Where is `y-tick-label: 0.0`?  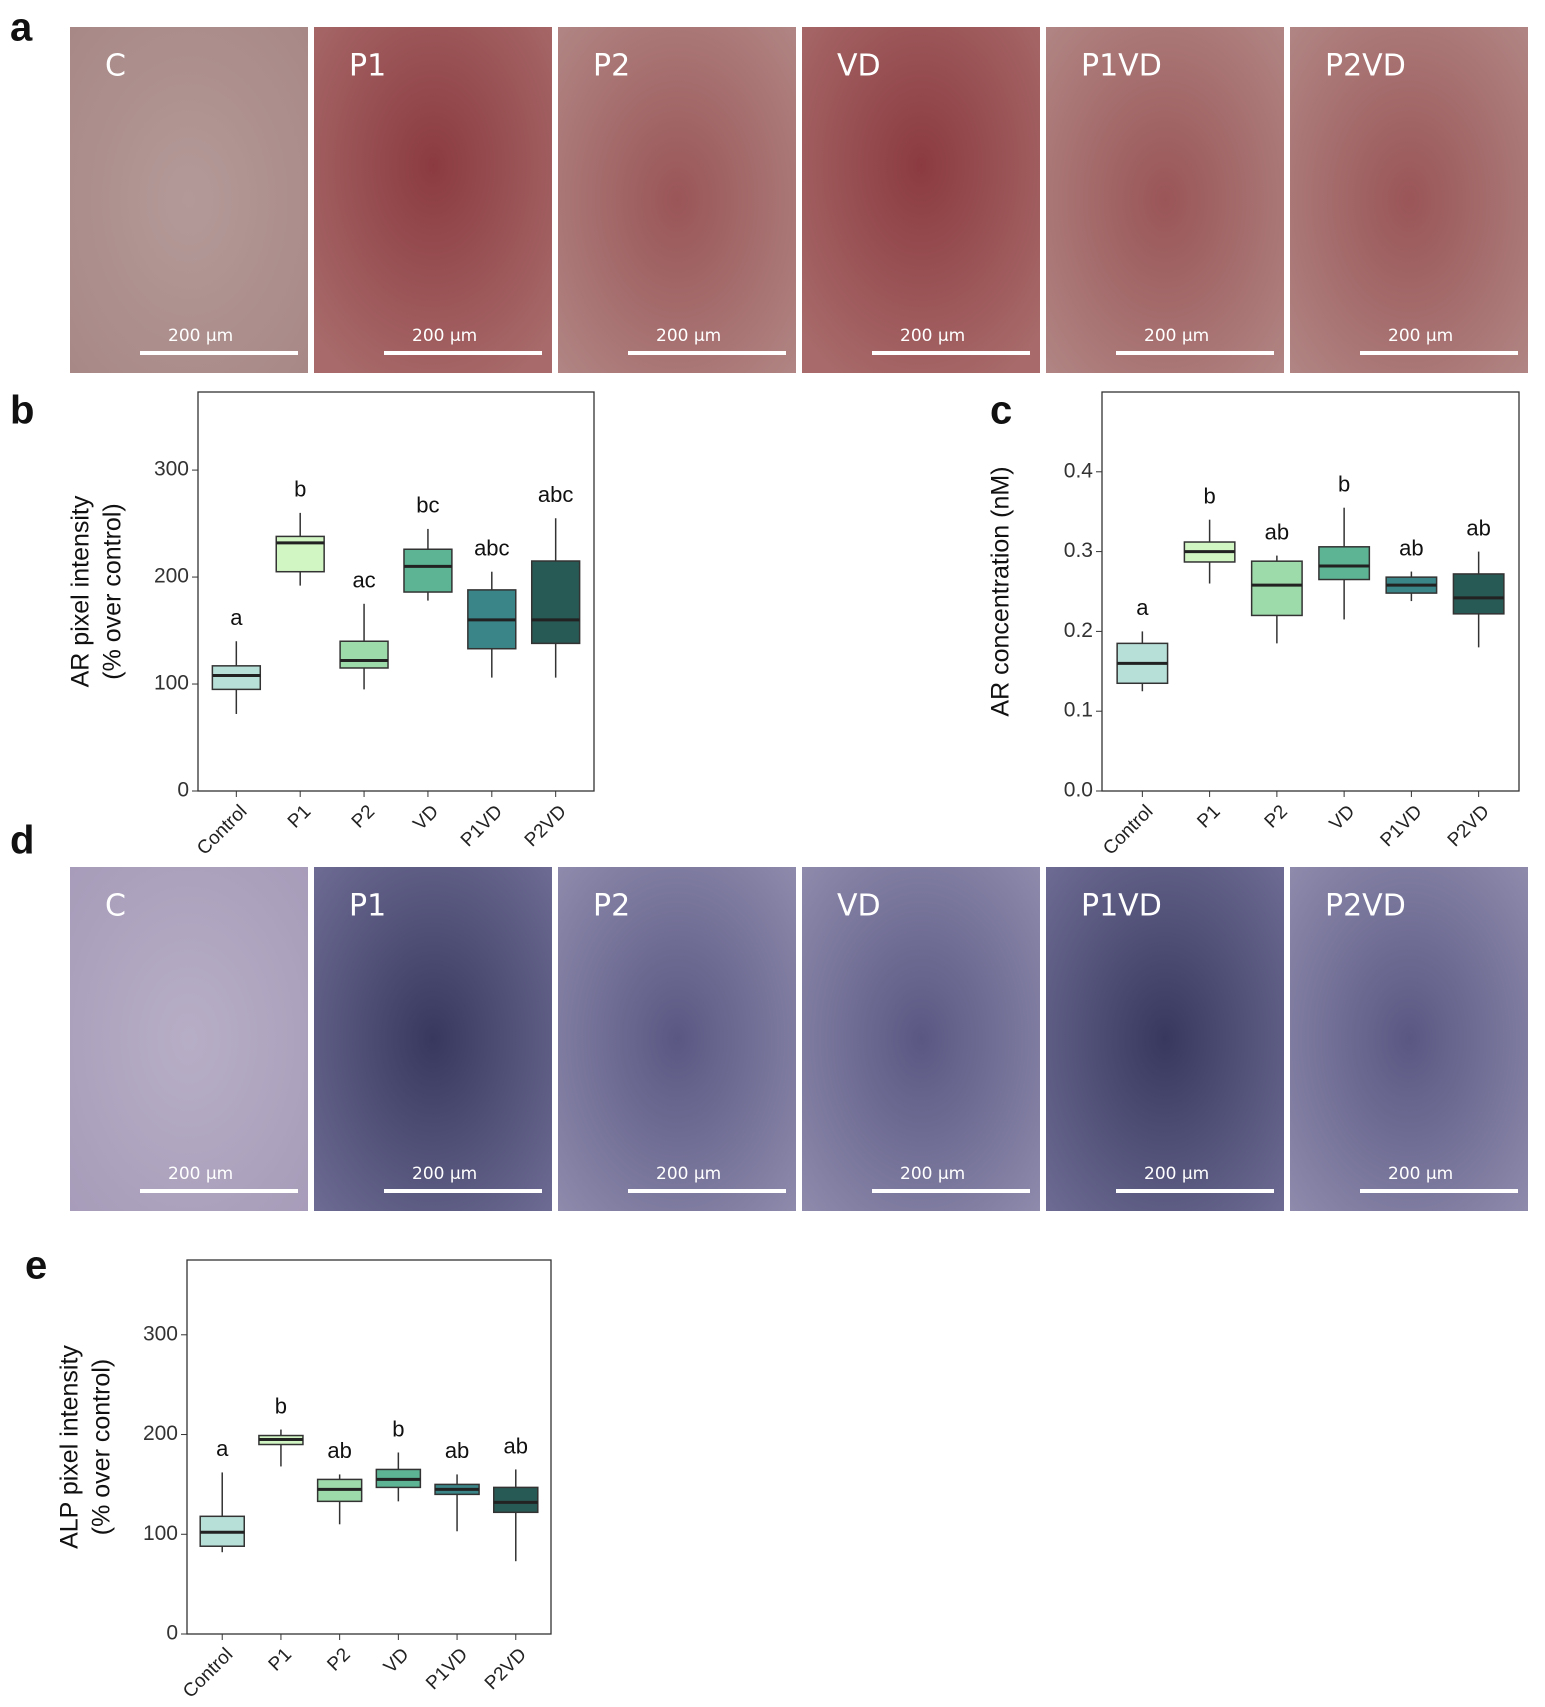 y-tick-label: 0.0 is located at coordinates (1078, 790).